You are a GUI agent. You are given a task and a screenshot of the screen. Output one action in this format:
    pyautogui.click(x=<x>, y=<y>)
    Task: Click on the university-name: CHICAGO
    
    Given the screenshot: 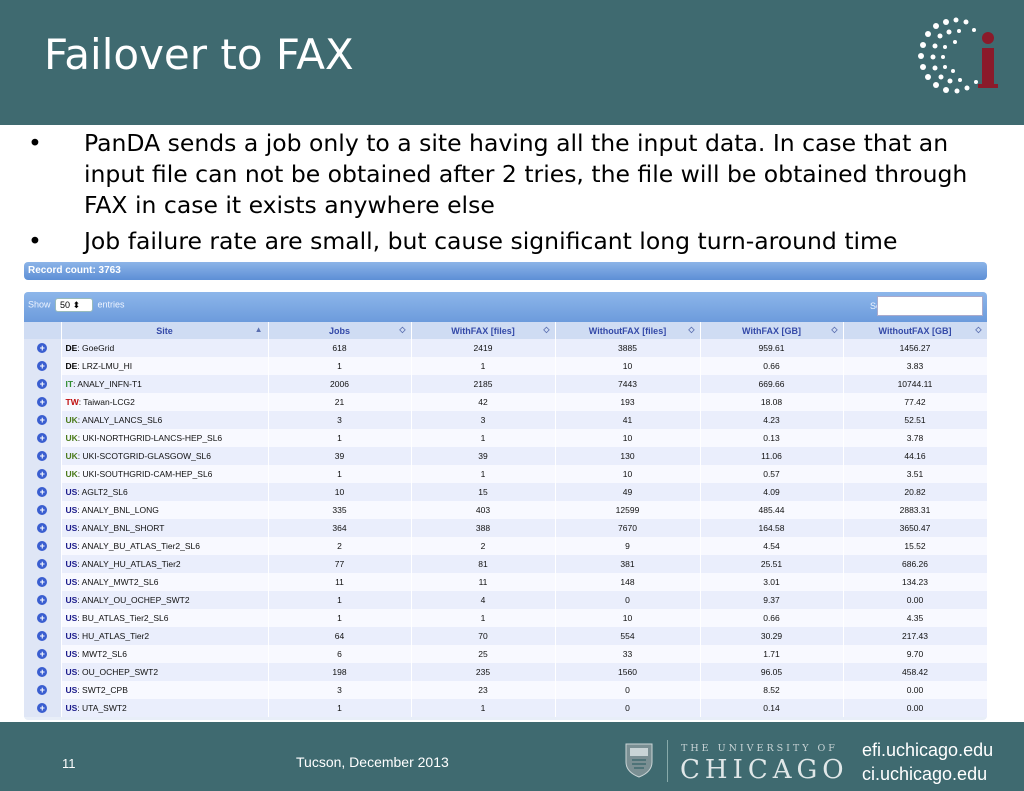 What is the action you would take?
    pyautogui.click(x=764, y=770)
    